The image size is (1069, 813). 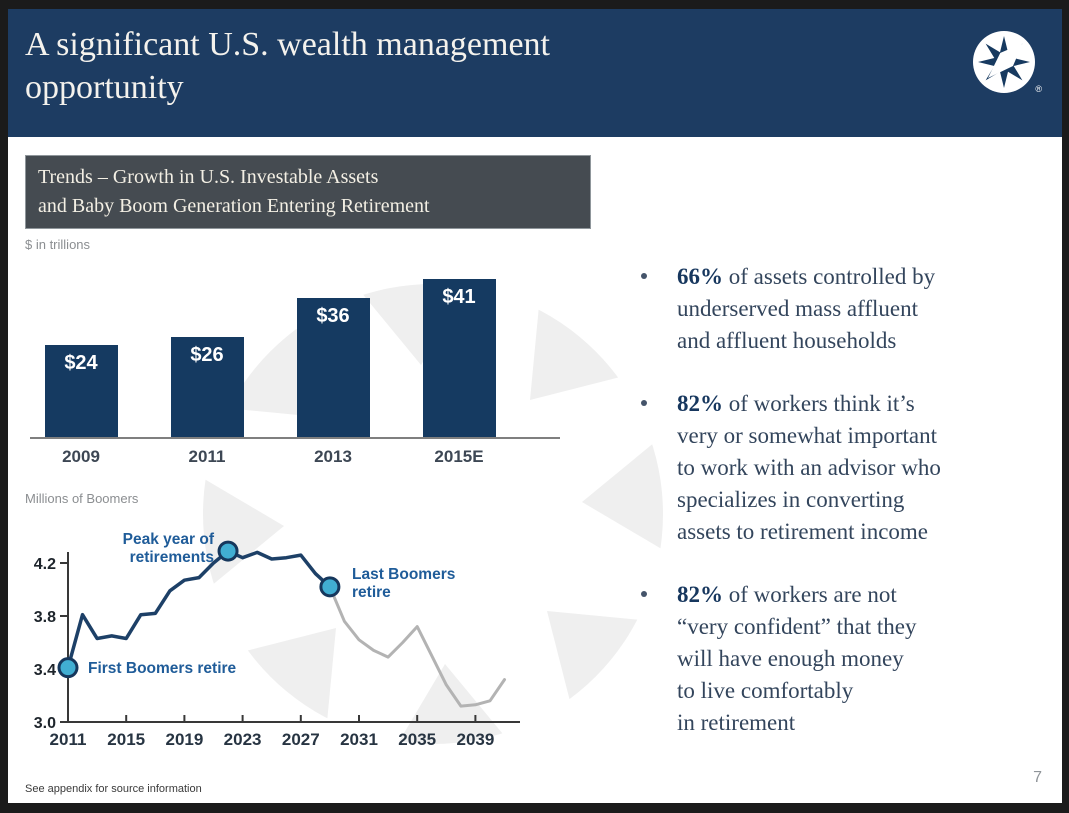 I want to click on annotation-label: Last Boomers retire, so click(x=403, y=583).